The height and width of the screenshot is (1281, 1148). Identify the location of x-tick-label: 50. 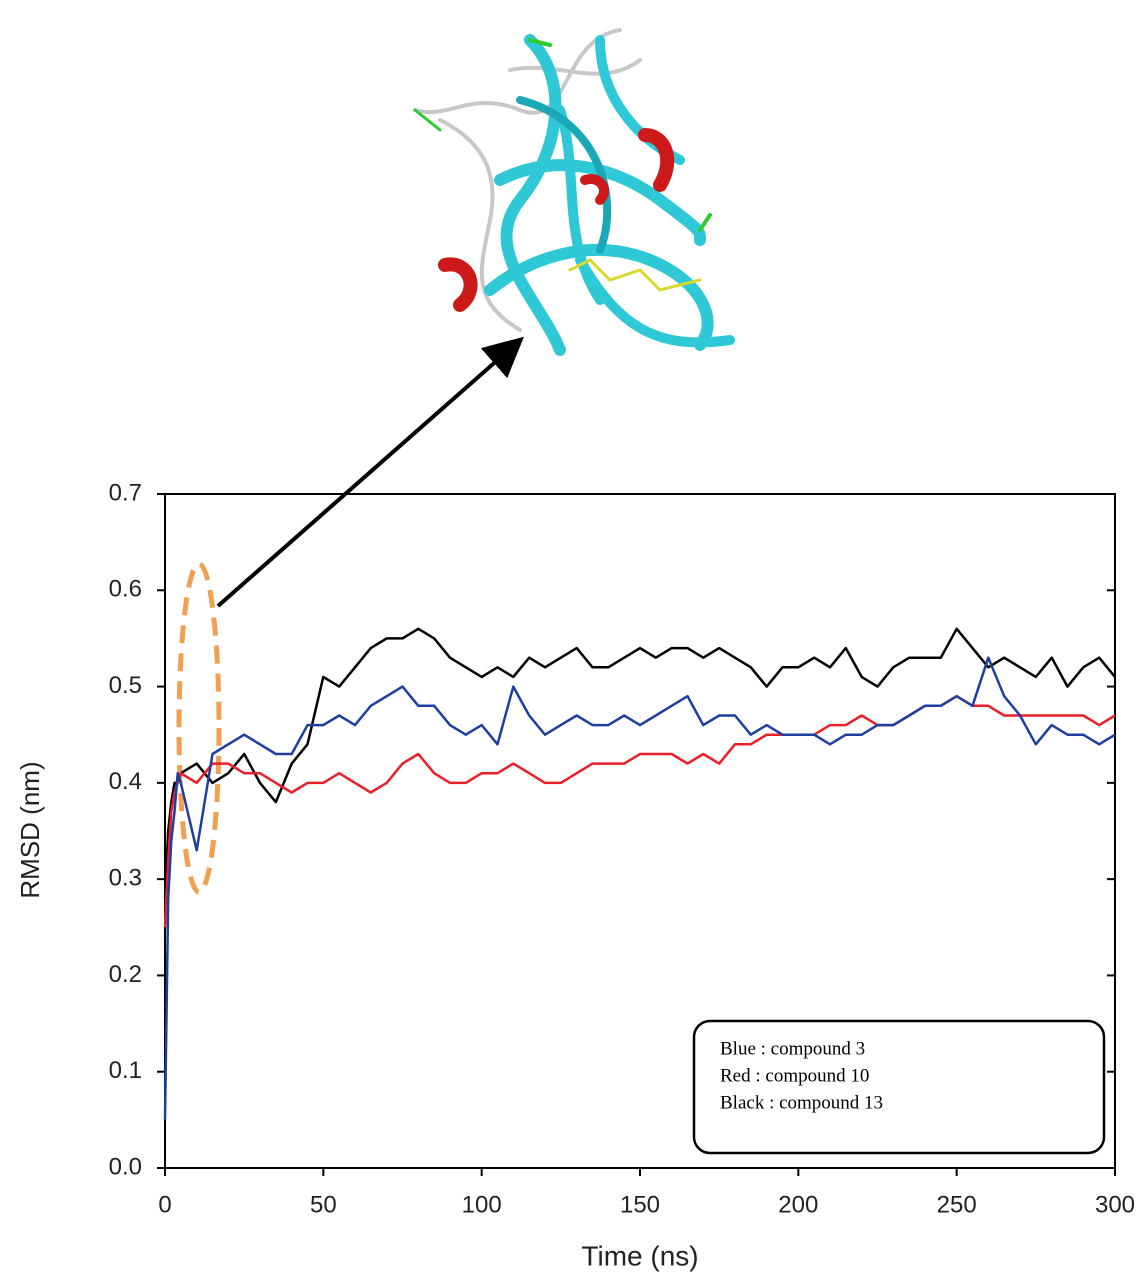
(323, 1204).